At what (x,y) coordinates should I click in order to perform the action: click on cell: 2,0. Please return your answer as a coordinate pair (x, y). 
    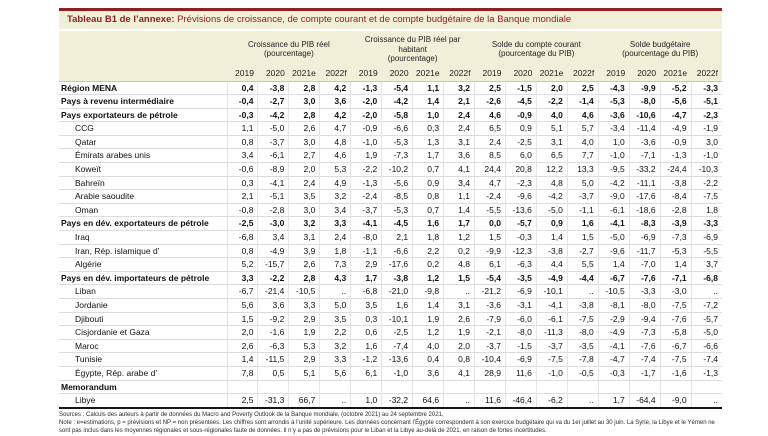
    Looking at the image, I should click on (551, 87).